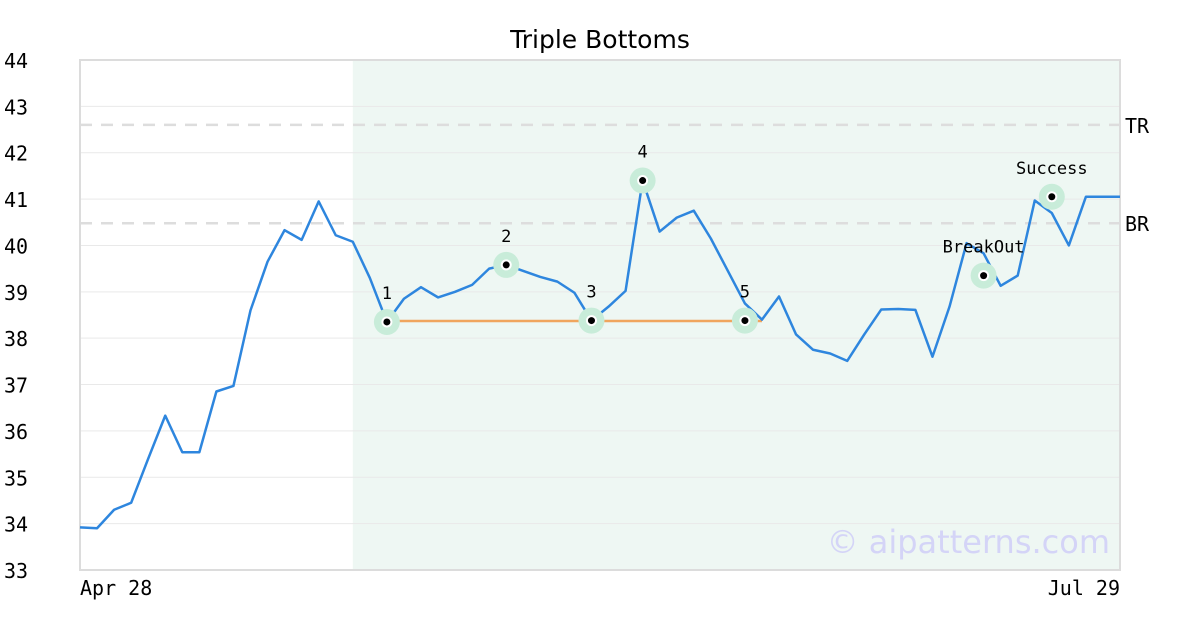 The image size is (1200, 635). Describe the element at coordinates (591, 293) in the screenshot. I see `point-label-3: 3` at that location.